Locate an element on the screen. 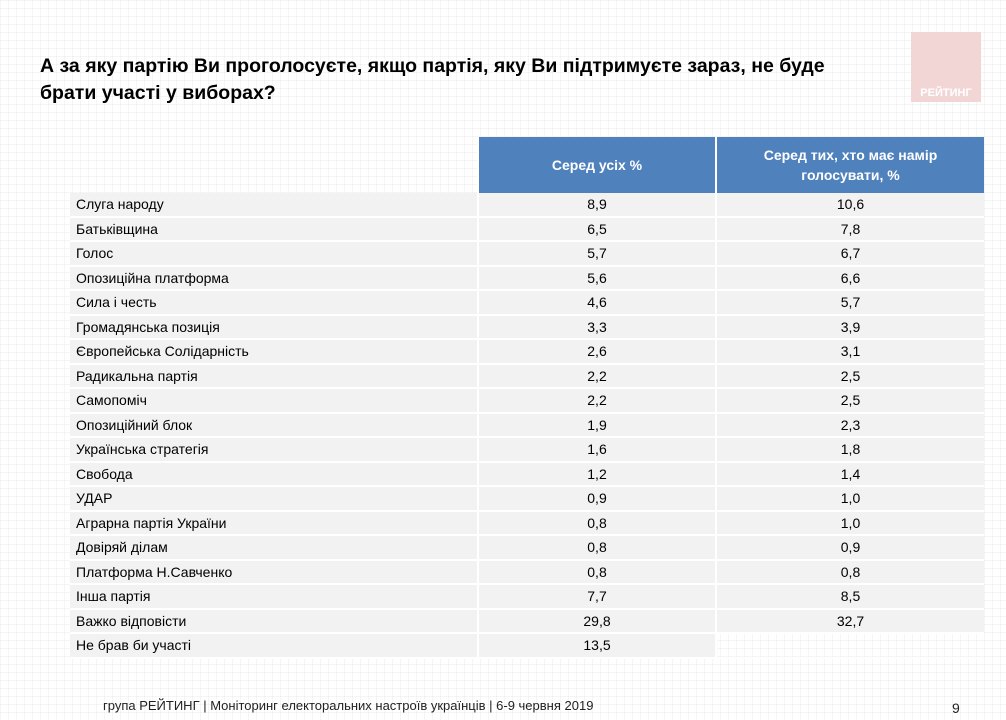  value-all: 1,6 is located at coordinates (596, 450).